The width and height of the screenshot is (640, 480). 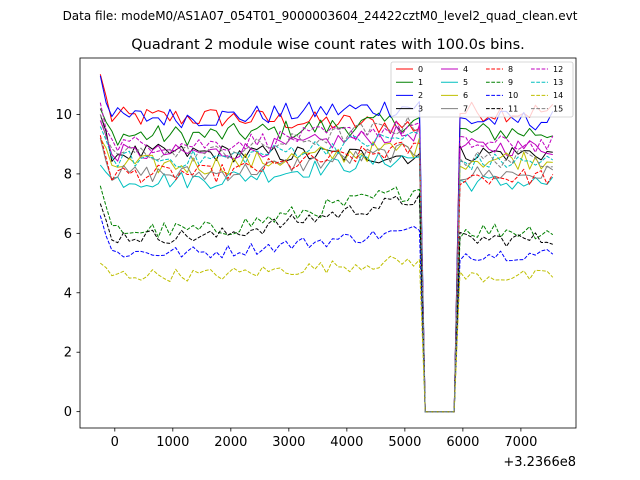 I want to click on legend-label-3: 3, so click(x=420, y=108).